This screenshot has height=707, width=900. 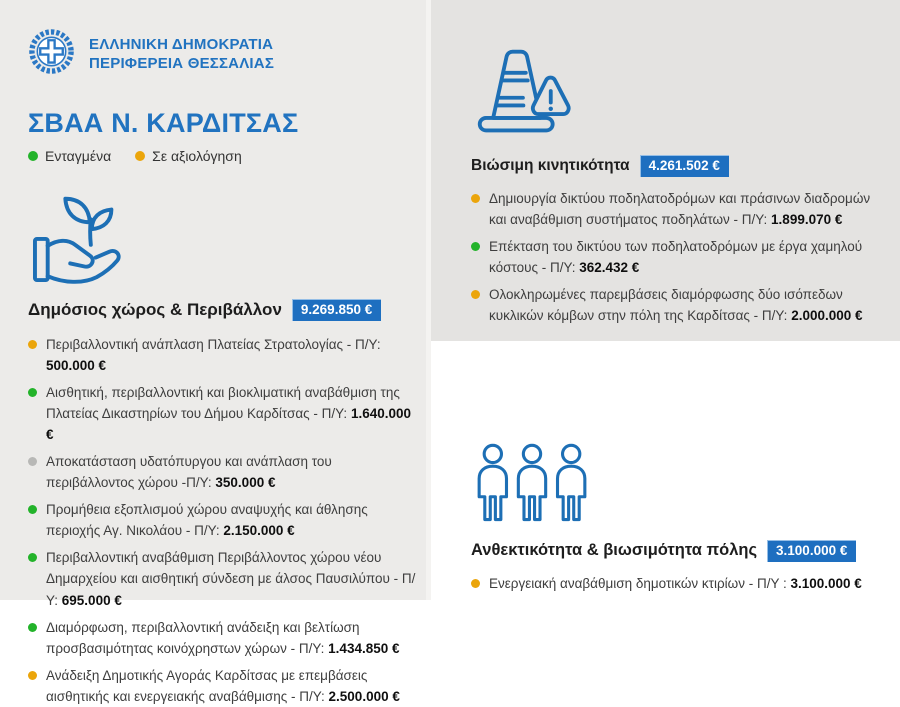 I want to click on agency-header: ΕΛΛΗΝΙΚΗ ΔΗΜΟΚΡΑΤΙΑ ΠΕΡΙΦΕΡΕΙΑ ΘΕΣΣΑΛΙΑΣ, so click(x=227, y=54).